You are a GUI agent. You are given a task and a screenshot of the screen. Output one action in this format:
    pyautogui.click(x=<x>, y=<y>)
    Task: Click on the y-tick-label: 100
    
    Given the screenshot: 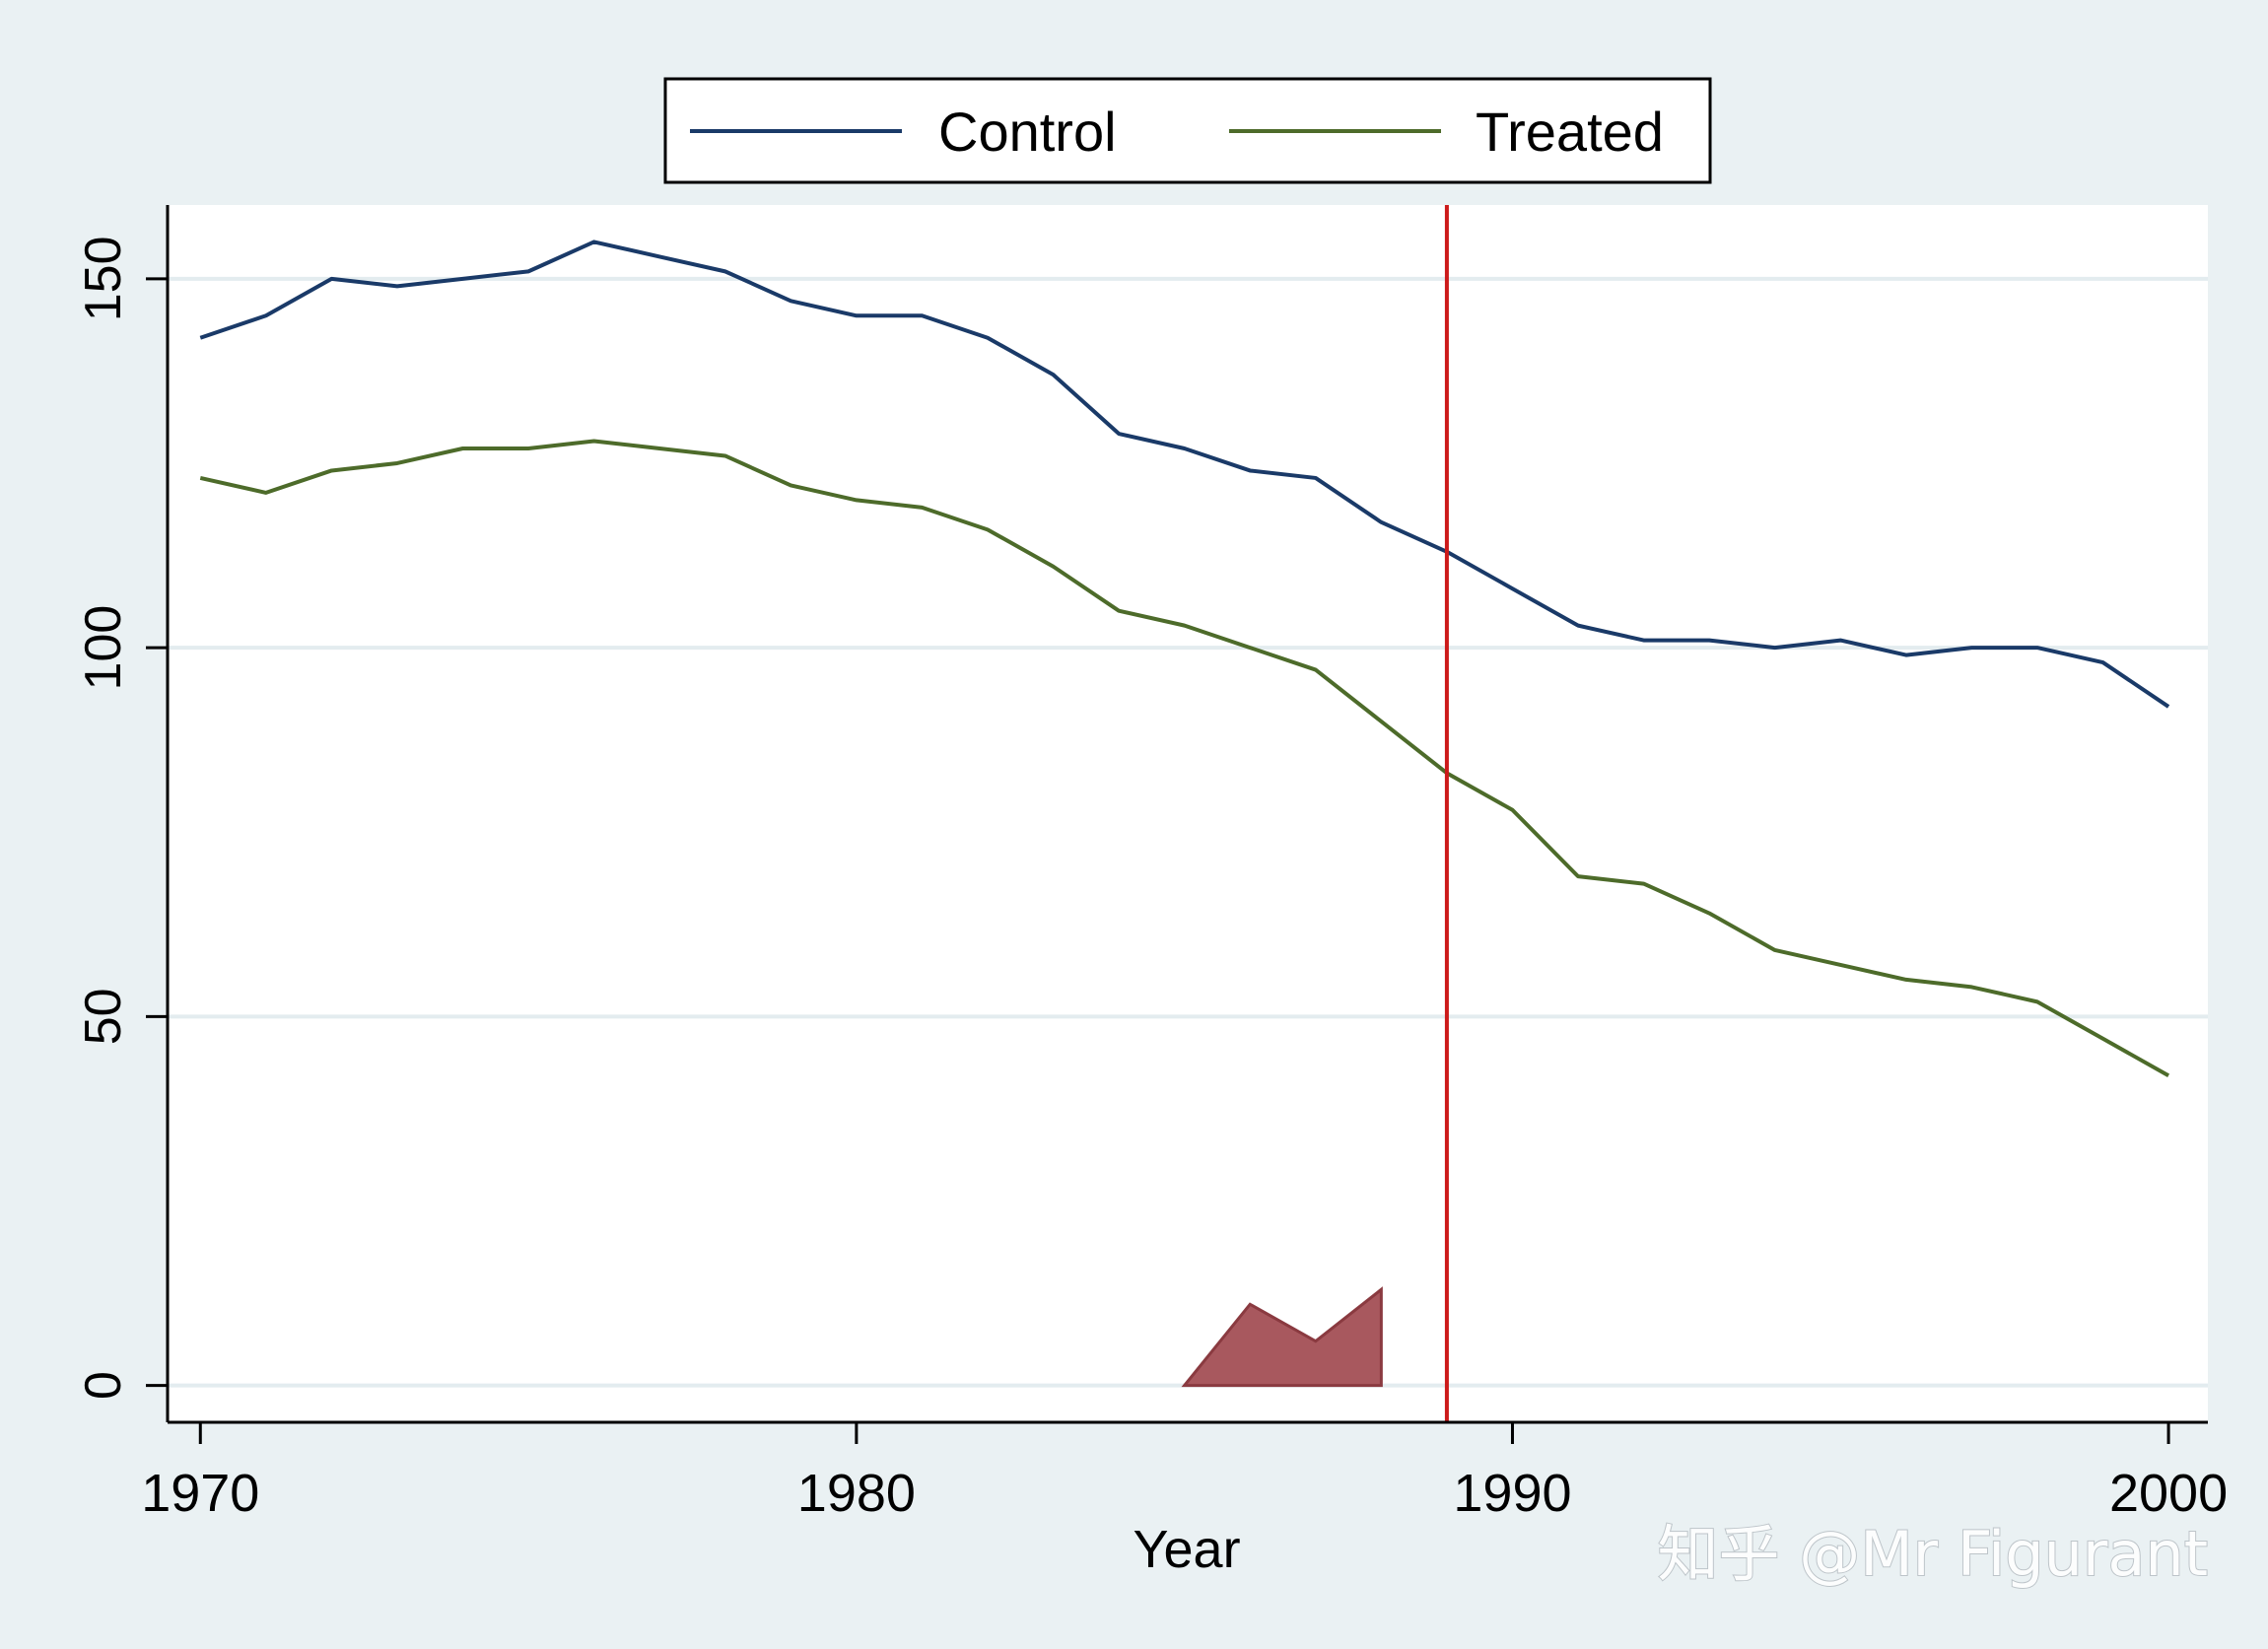 What is the action you would take?
    pyautogui.click(x=104, y=648)
    